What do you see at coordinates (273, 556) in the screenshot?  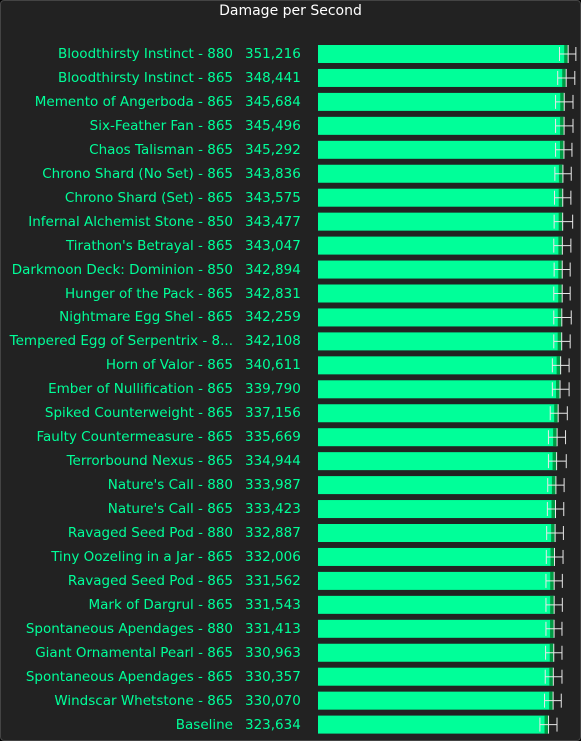 I see `value-label: 332,006` at bounding box center [273, 556].